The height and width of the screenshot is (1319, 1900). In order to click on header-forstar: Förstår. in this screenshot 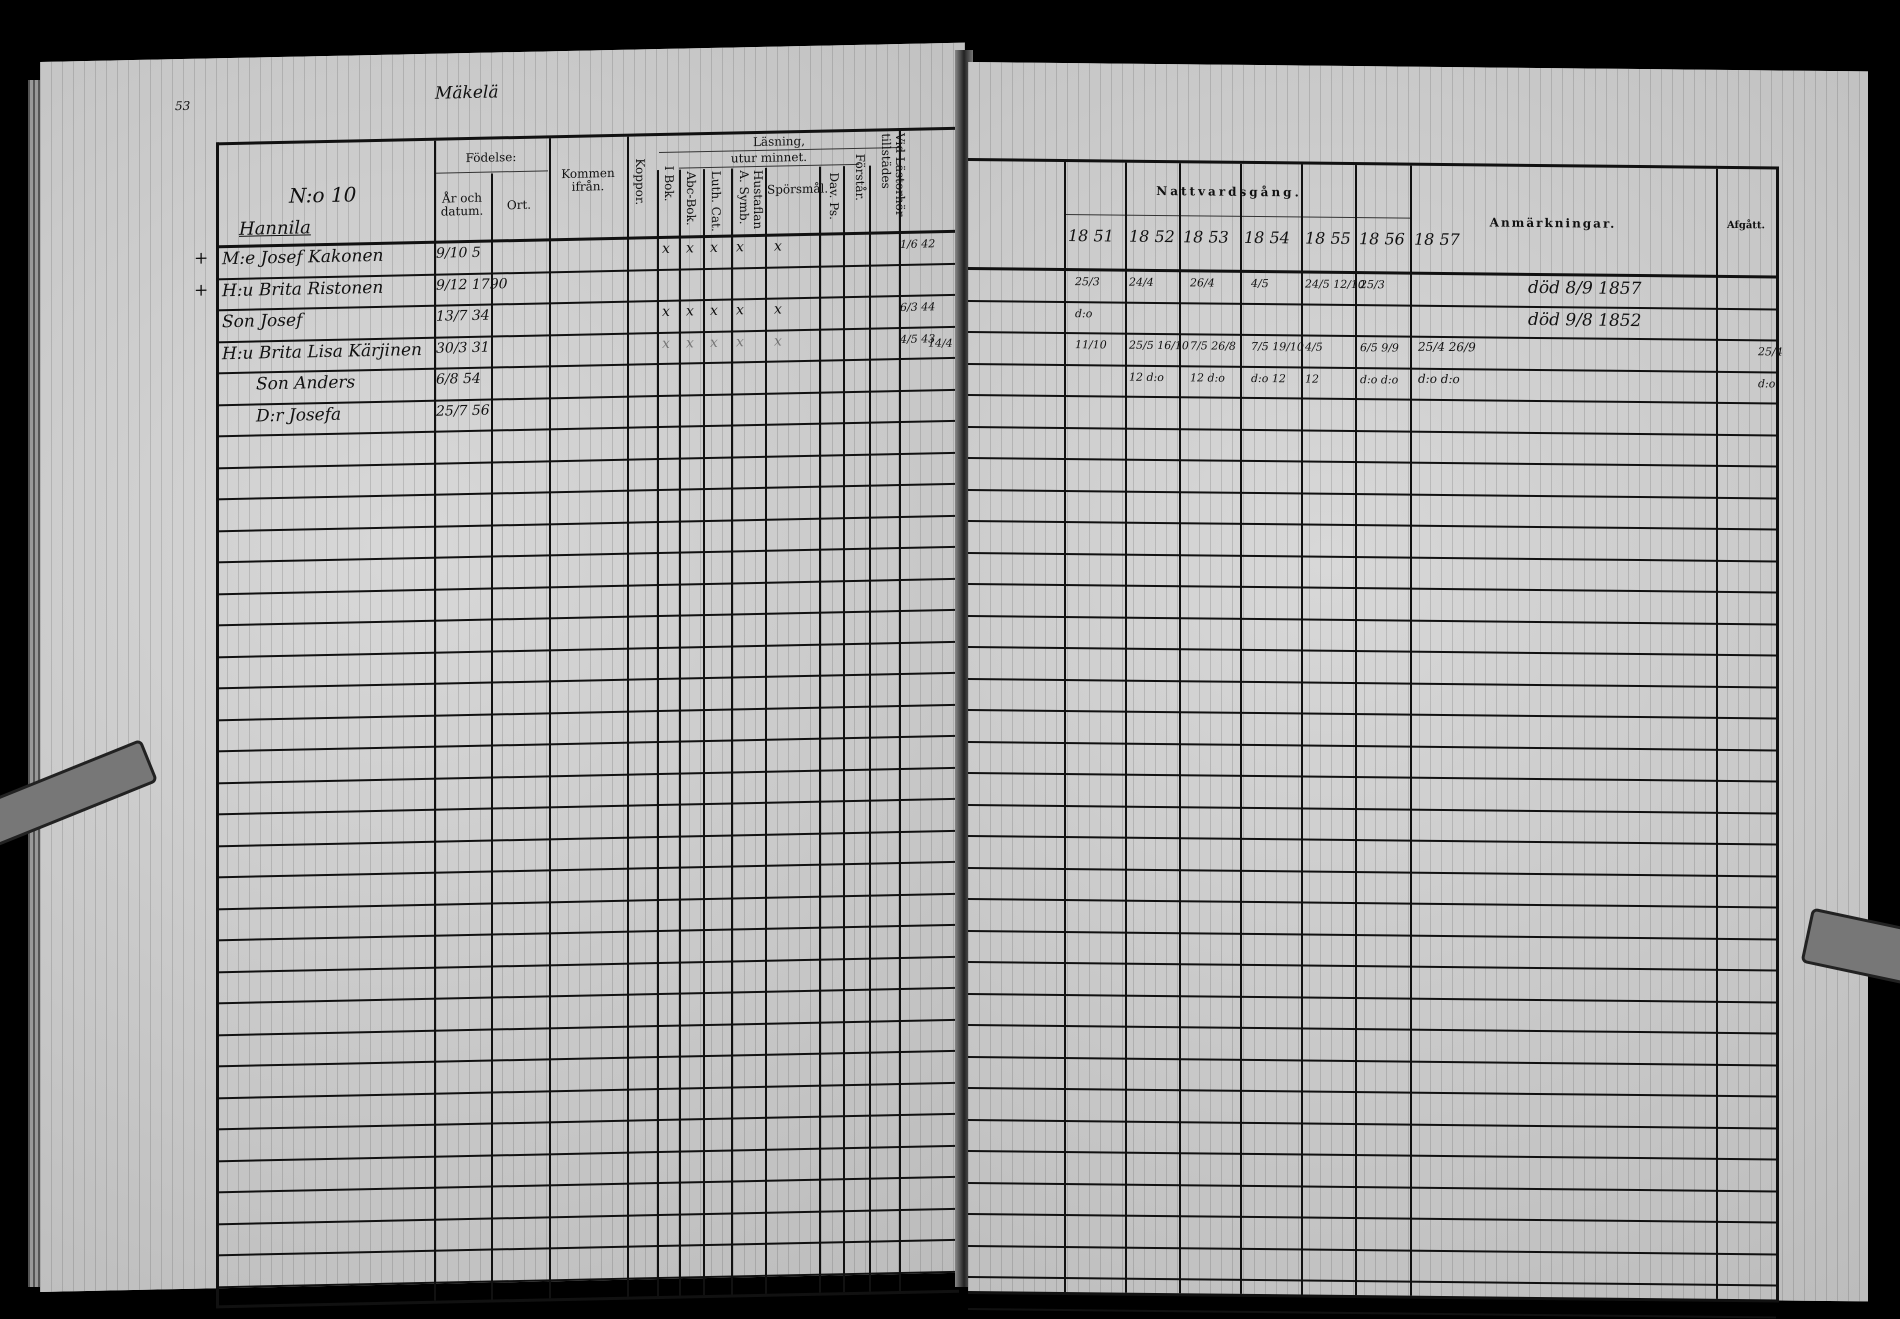, I will do `click(860, 177)`.